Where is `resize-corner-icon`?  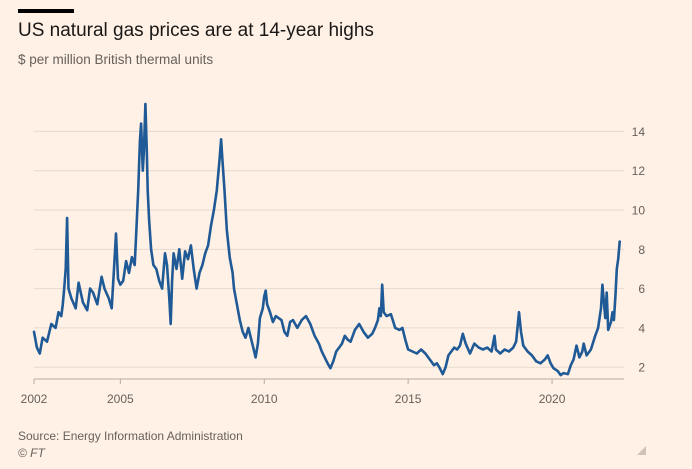
resize-corner-icon is located at coordinates (641, 450).